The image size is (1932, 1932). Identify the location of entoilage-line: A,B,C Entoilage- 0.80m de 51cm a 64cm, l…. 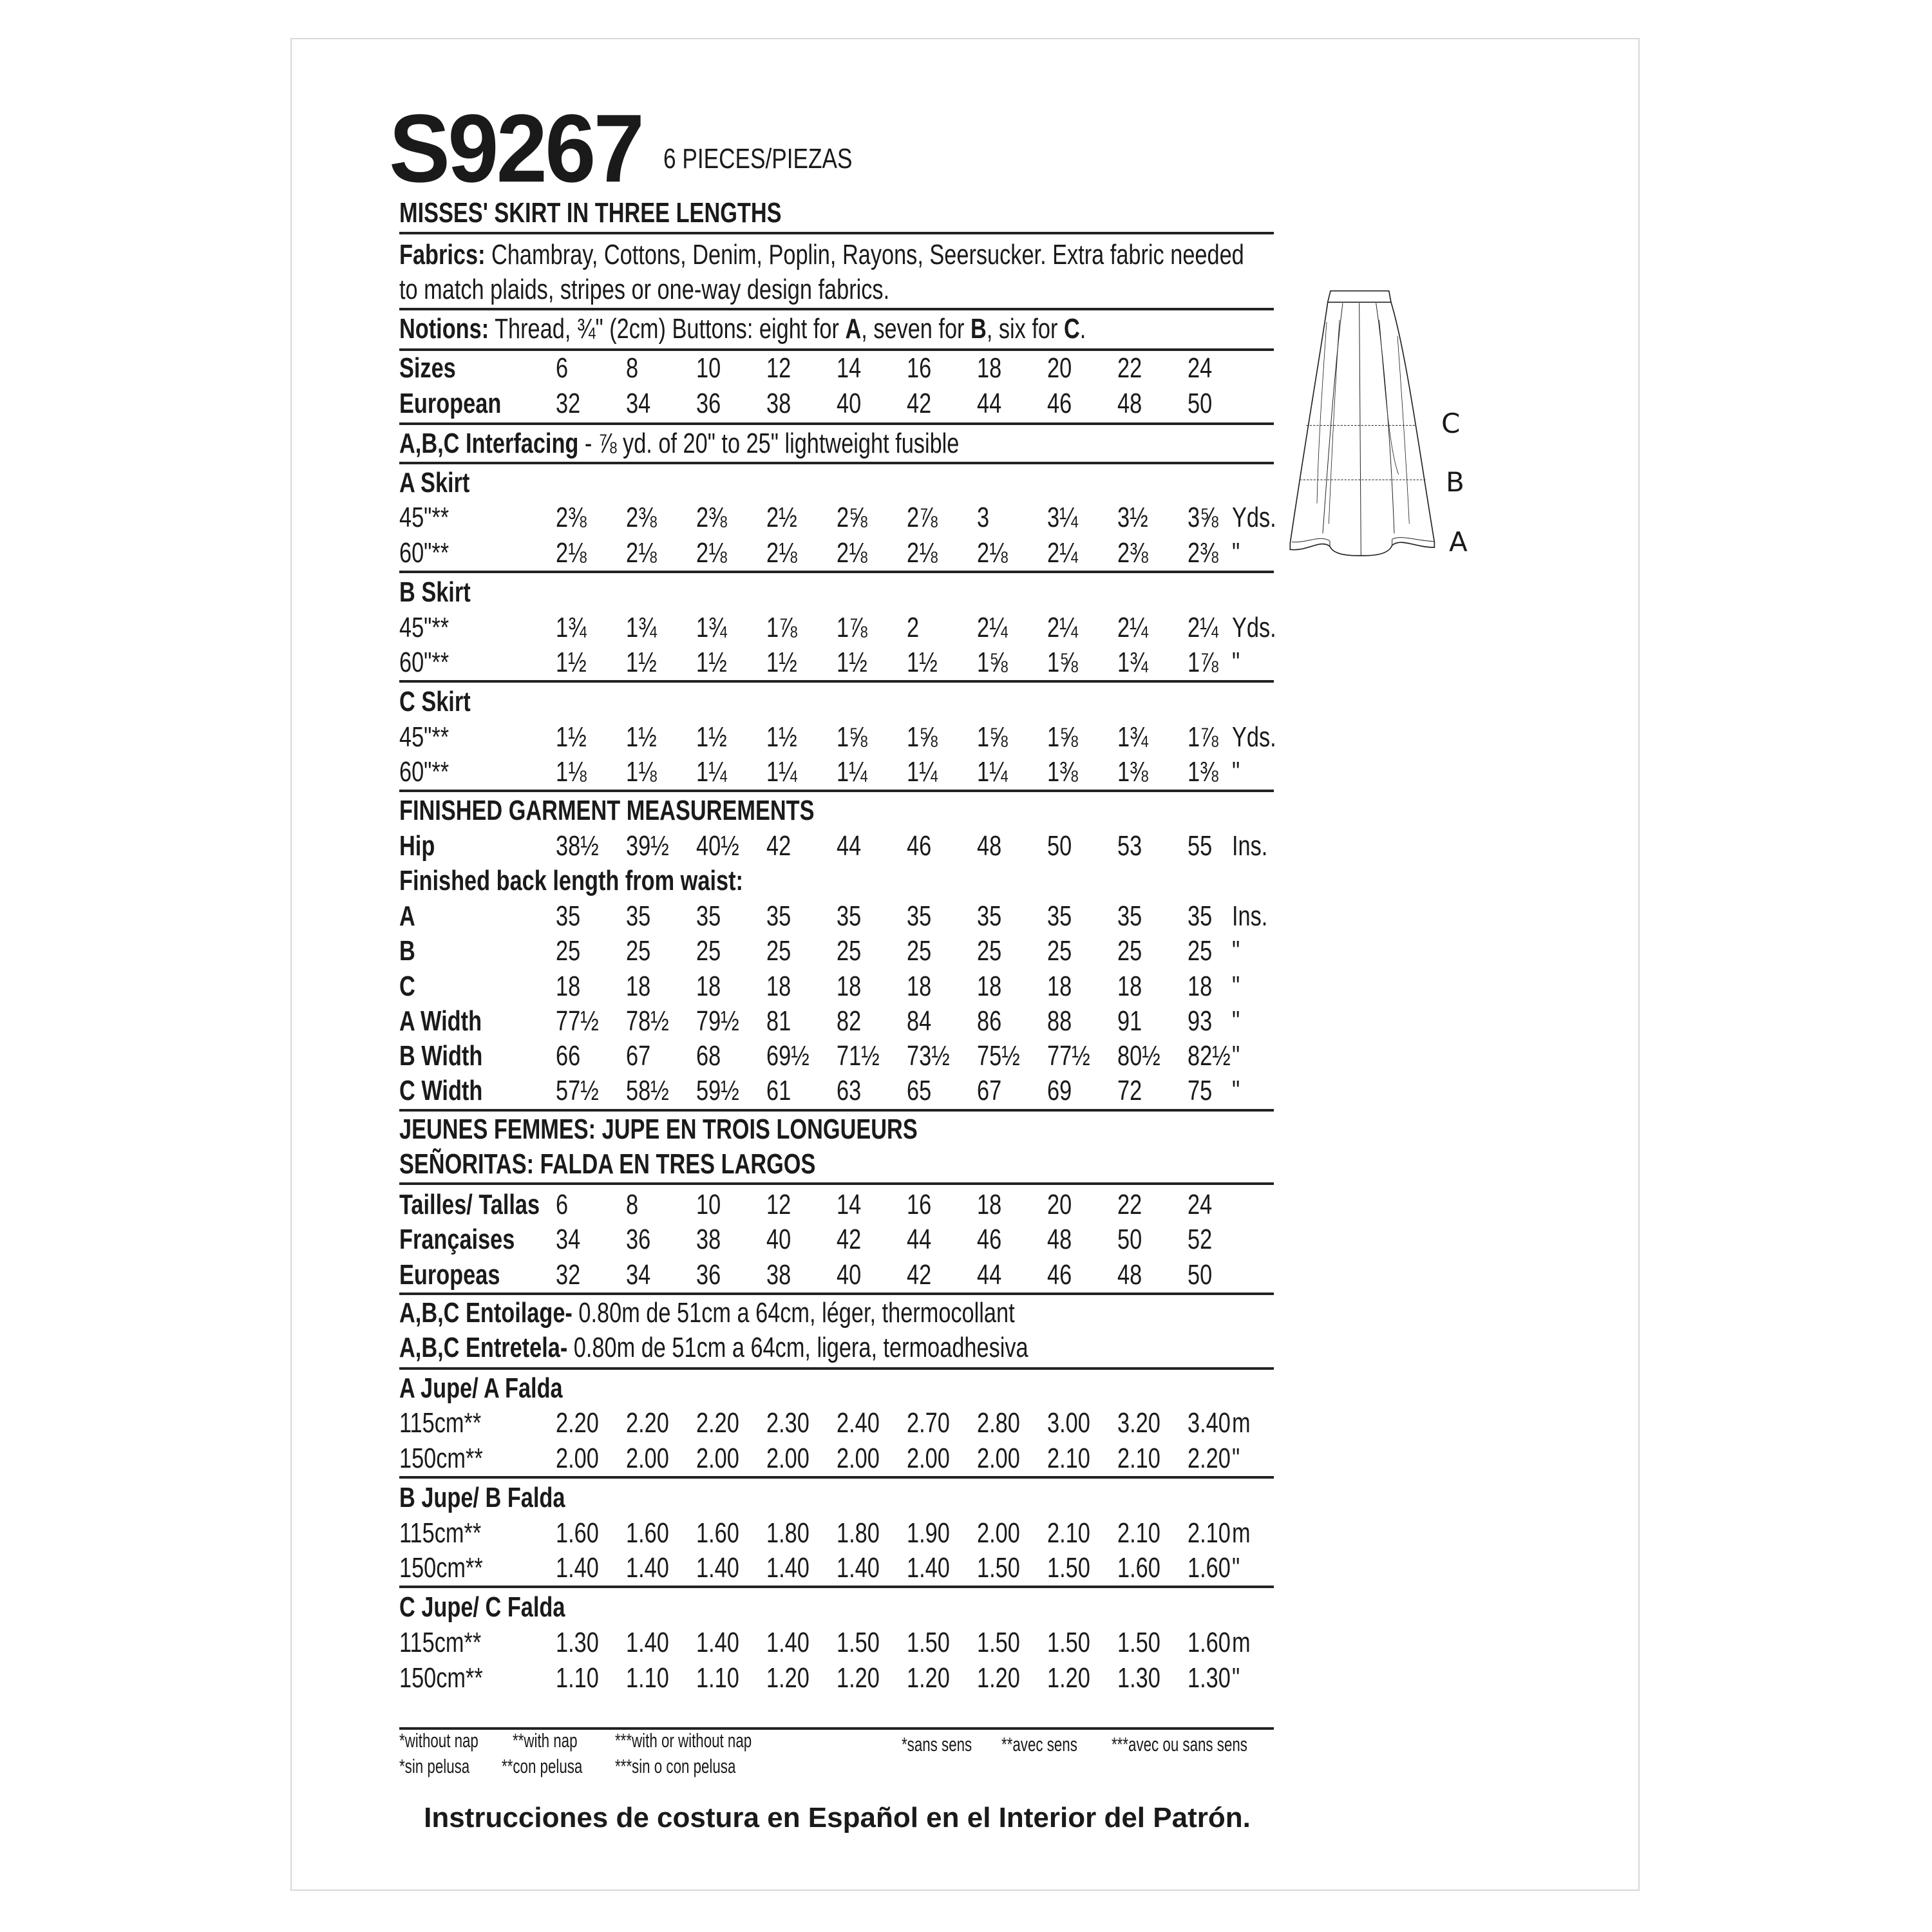
(707, 1313).